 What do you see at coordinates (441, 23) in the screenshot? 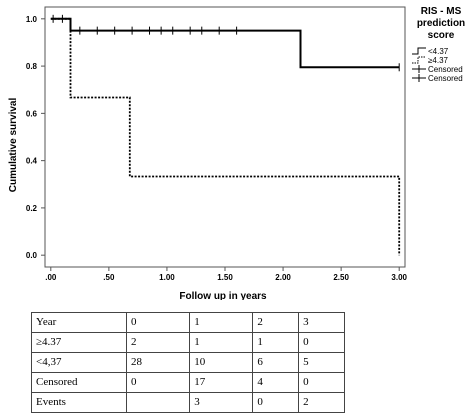
I see `legend-title-line: prediction` at bounding box center [441, 23].